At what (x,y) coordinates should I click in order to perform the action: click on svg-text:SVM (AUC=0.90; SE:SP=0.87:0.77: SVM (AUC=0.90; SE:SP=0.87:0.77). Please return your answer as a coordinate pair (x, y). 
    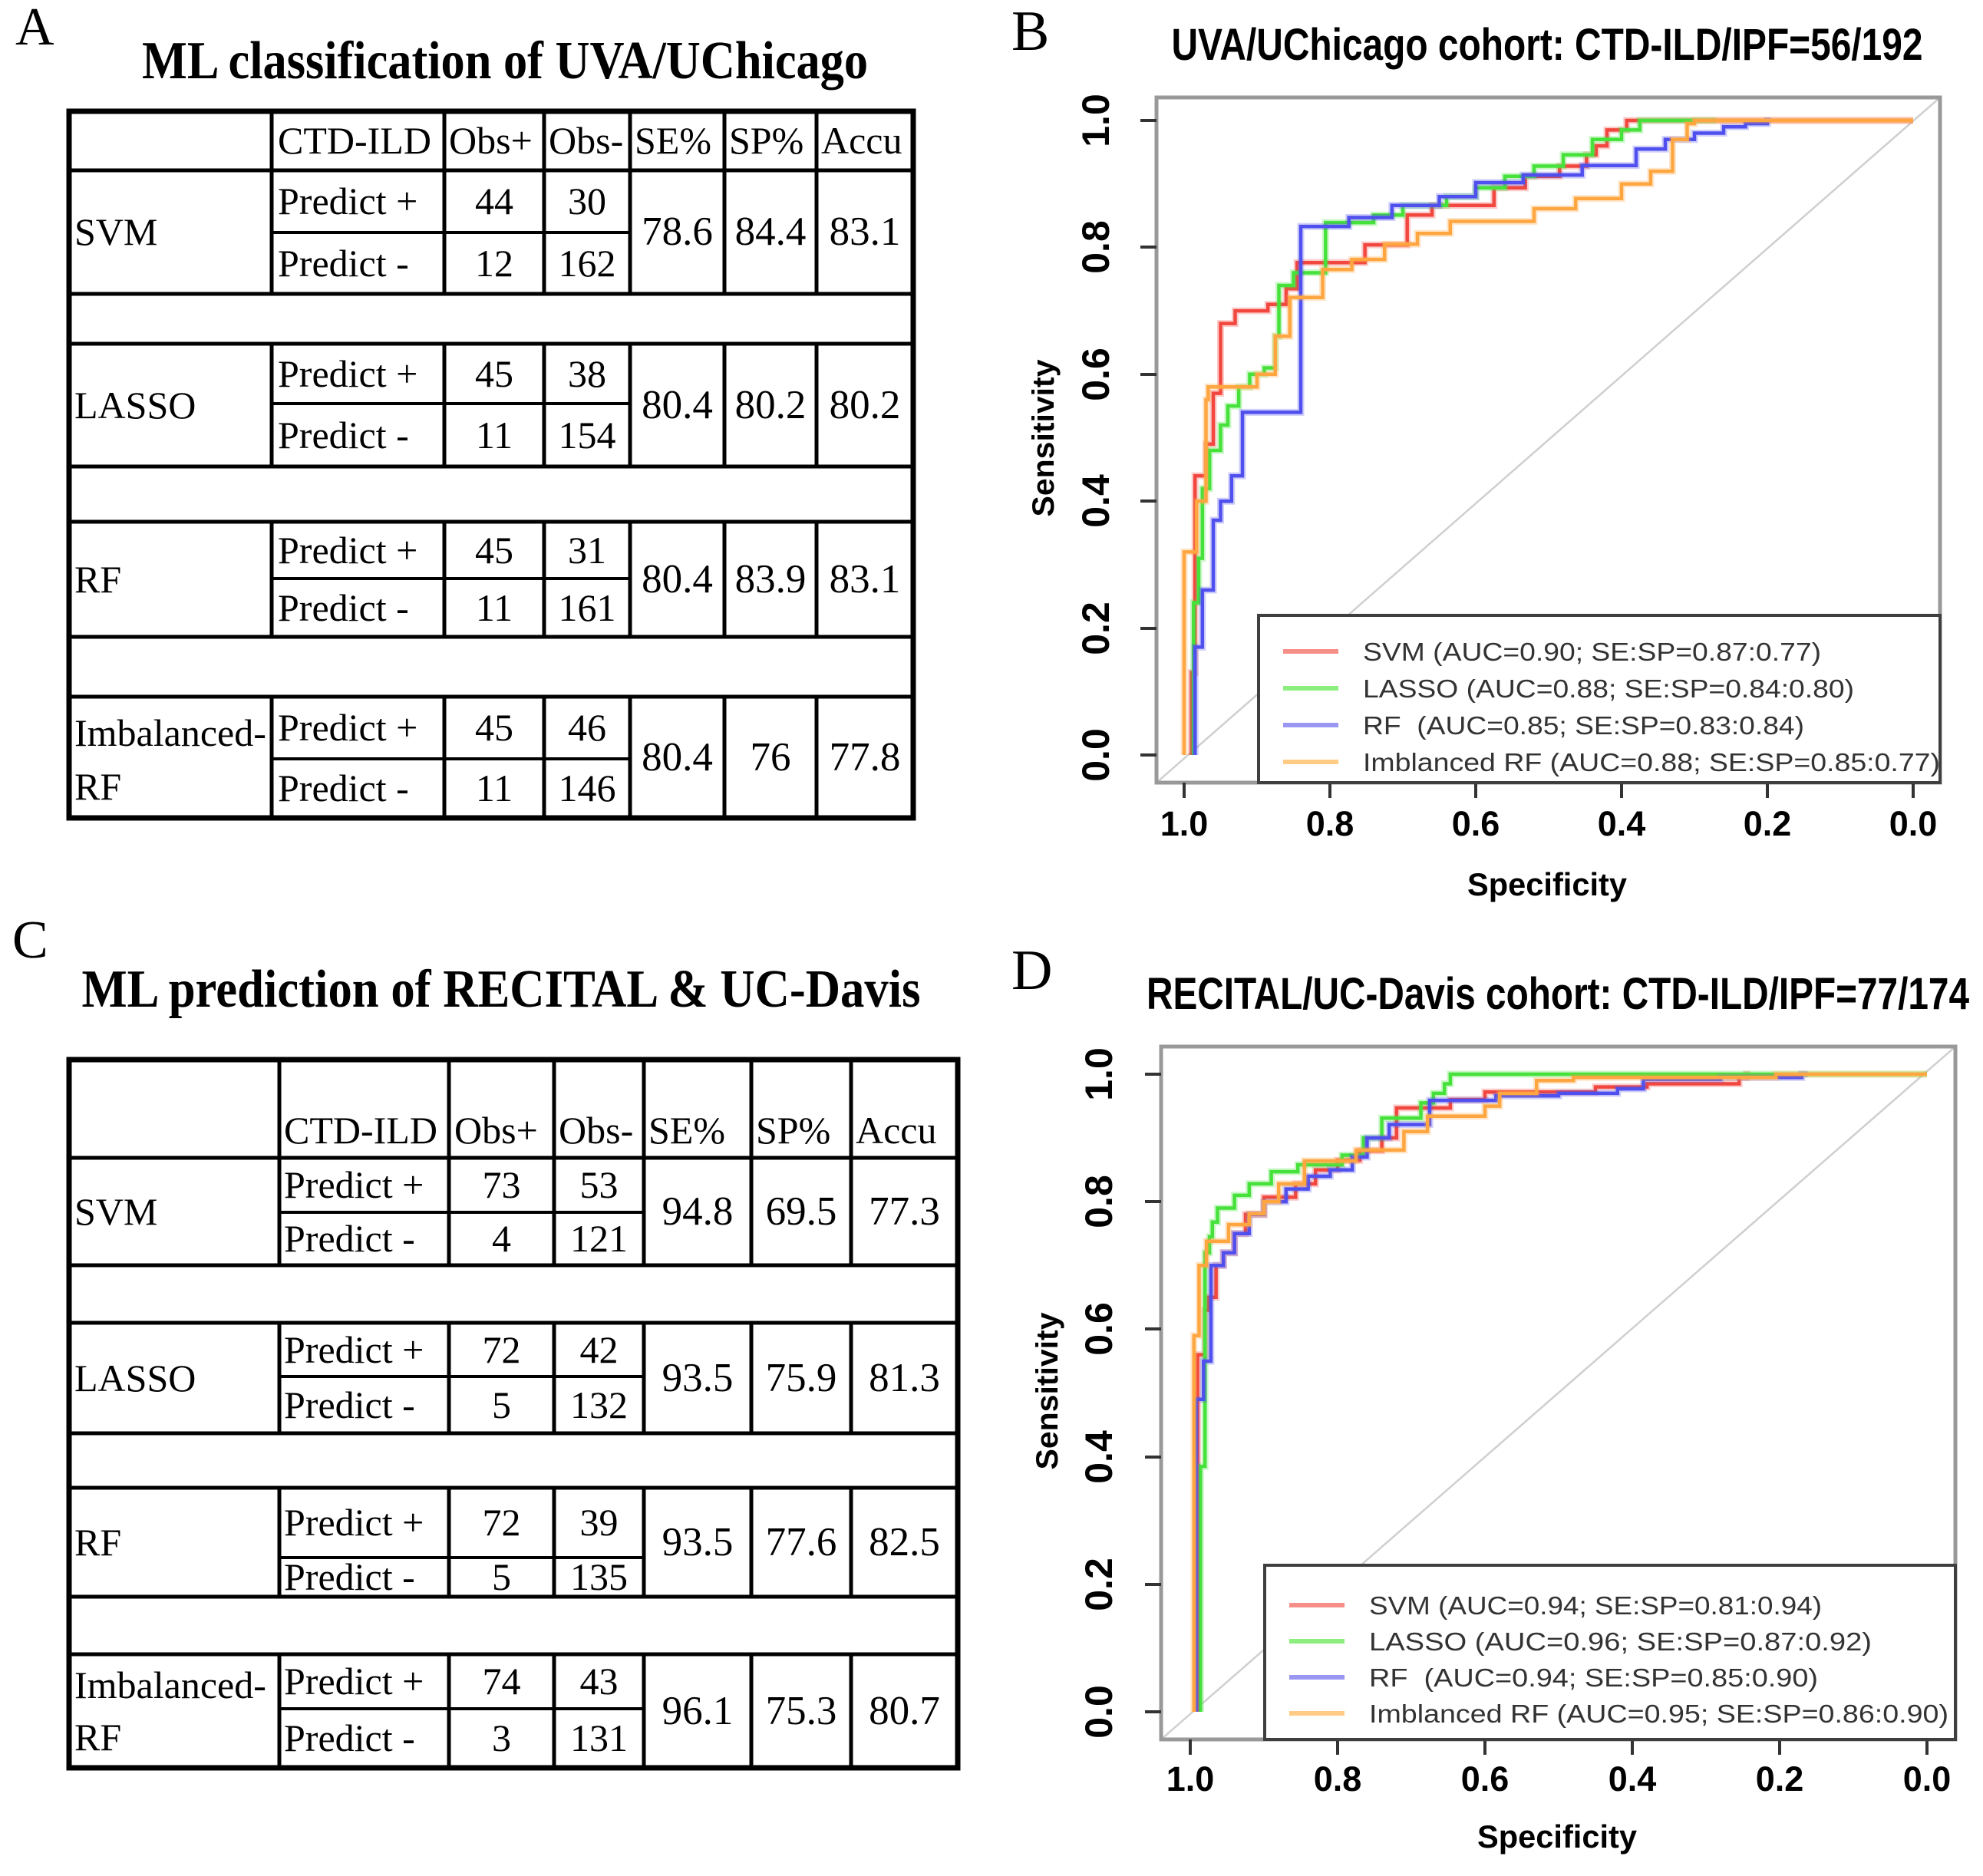
    Looking at the image, I should click on (1592, 652).